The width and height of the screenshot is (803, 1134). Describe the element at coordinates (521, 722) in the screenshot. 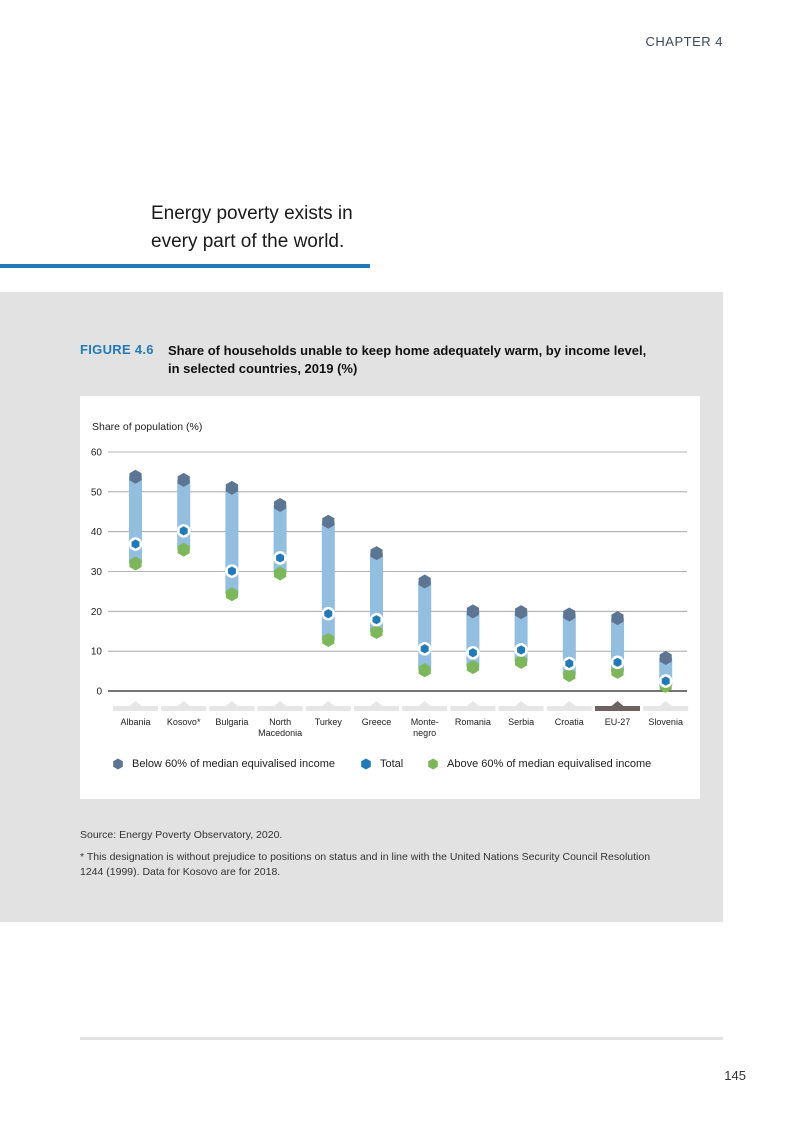

I see `x-tick-label: Serbia` at that location.